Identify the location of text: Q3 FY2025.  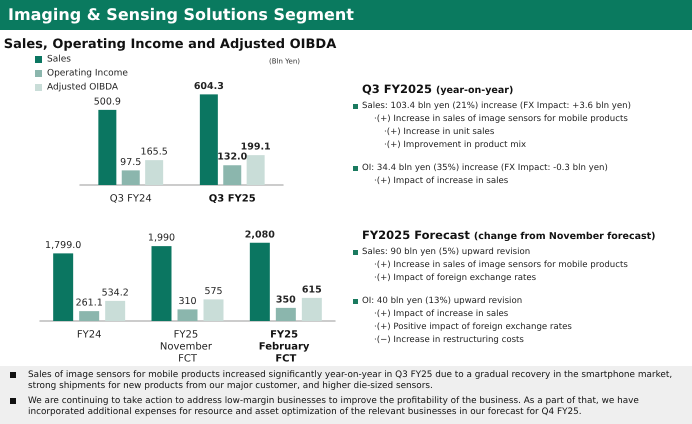
(397, 89).